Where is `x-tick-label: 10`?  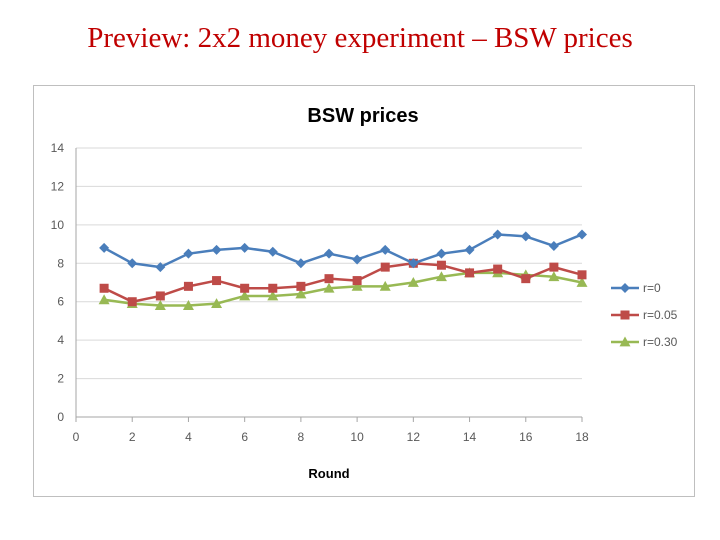 x-tick-label: 10 is located at coordinates (357, 437).